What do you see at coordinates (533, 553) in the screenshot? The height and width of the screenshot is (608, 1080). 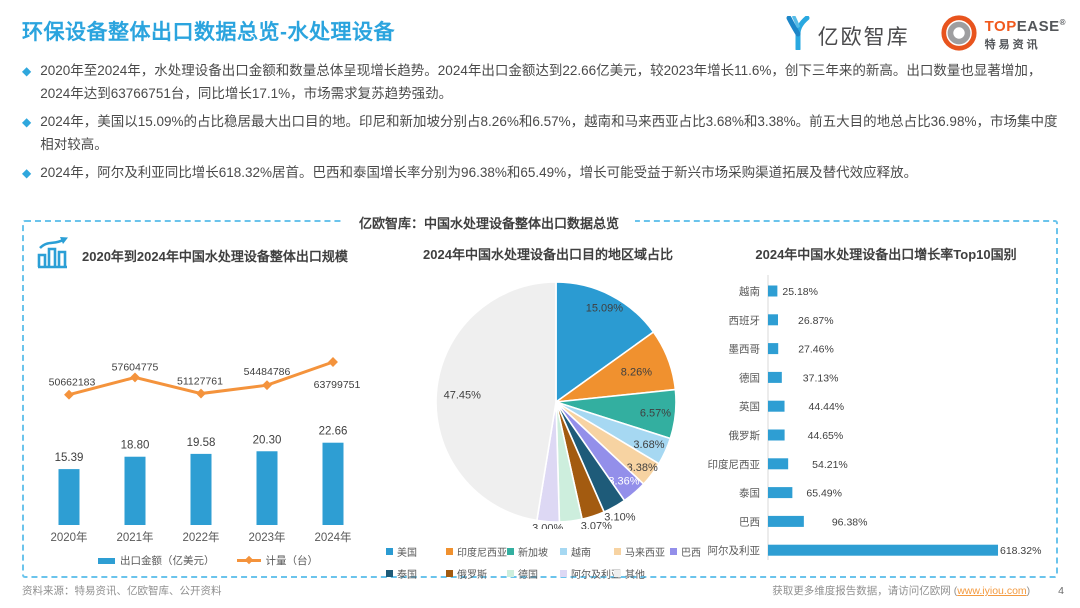 I see `legend-label: 新加坡` at bounding box center [533, 553].